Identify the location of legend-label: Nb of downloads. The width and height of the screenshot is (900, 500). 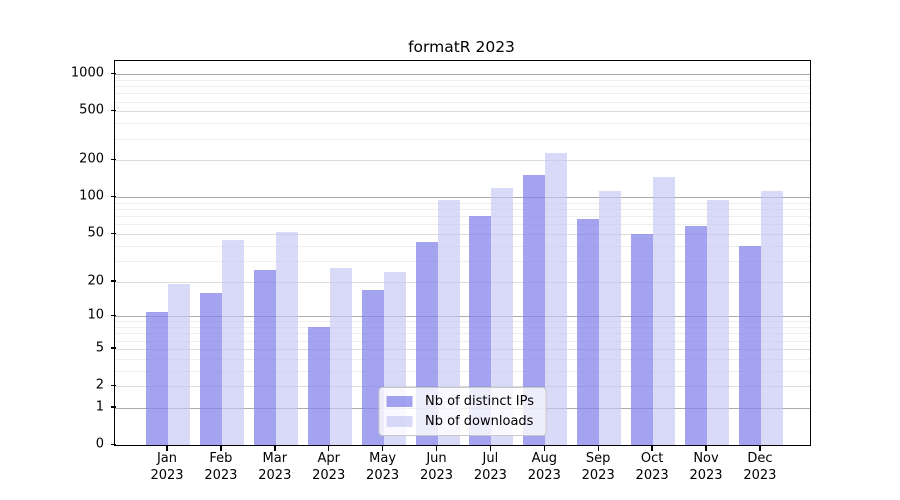
(479, 421).